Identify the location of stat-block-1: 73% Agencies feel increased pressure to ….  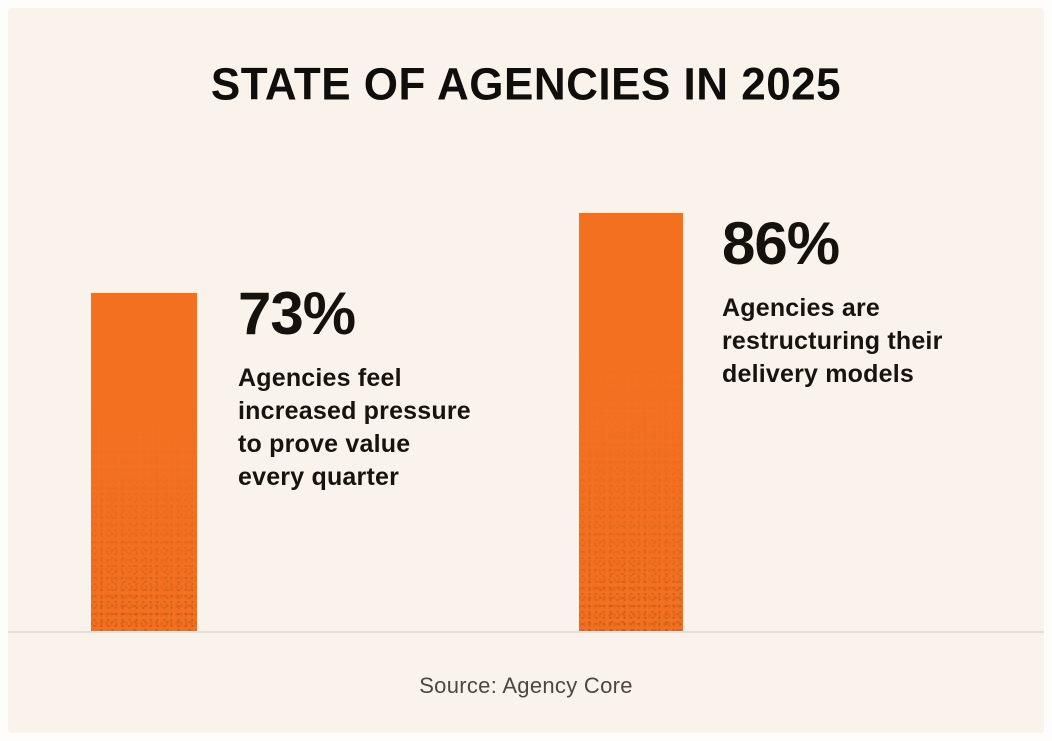
(378, 389).